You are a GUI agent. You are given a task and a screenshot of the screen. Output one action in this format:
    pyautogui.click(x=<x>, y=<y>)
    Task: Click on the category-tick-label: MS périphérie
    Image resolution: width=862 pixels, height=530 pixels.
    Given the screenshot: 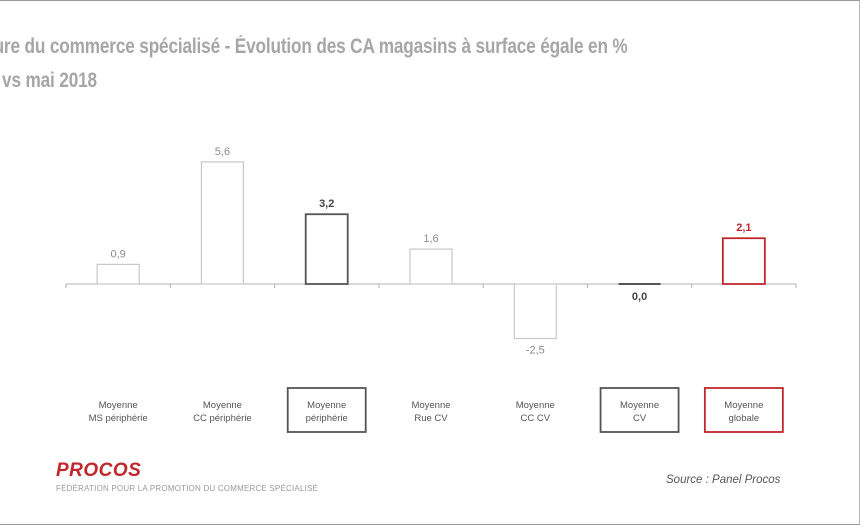 What is the action you would take?
    pyautogui.click(x=118, y=418)
    